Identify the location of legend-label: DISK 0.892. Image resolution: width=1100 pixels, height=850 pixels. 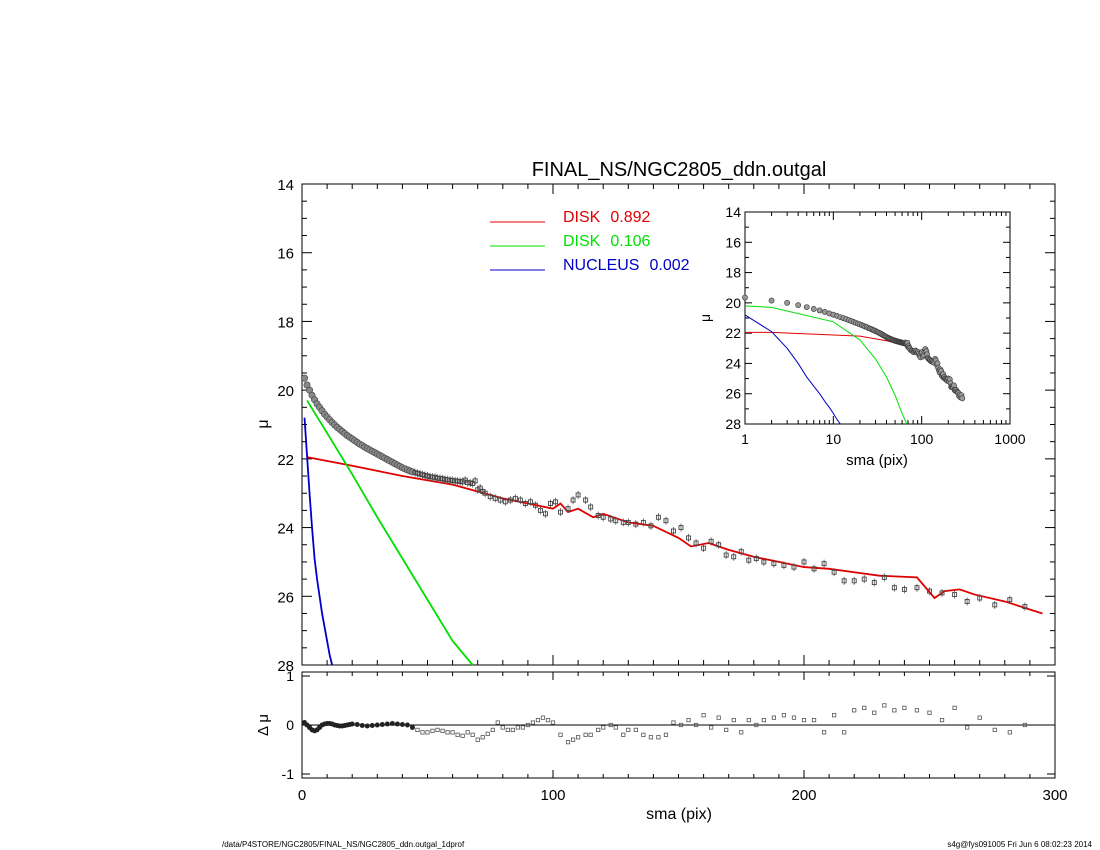
(606, 217).